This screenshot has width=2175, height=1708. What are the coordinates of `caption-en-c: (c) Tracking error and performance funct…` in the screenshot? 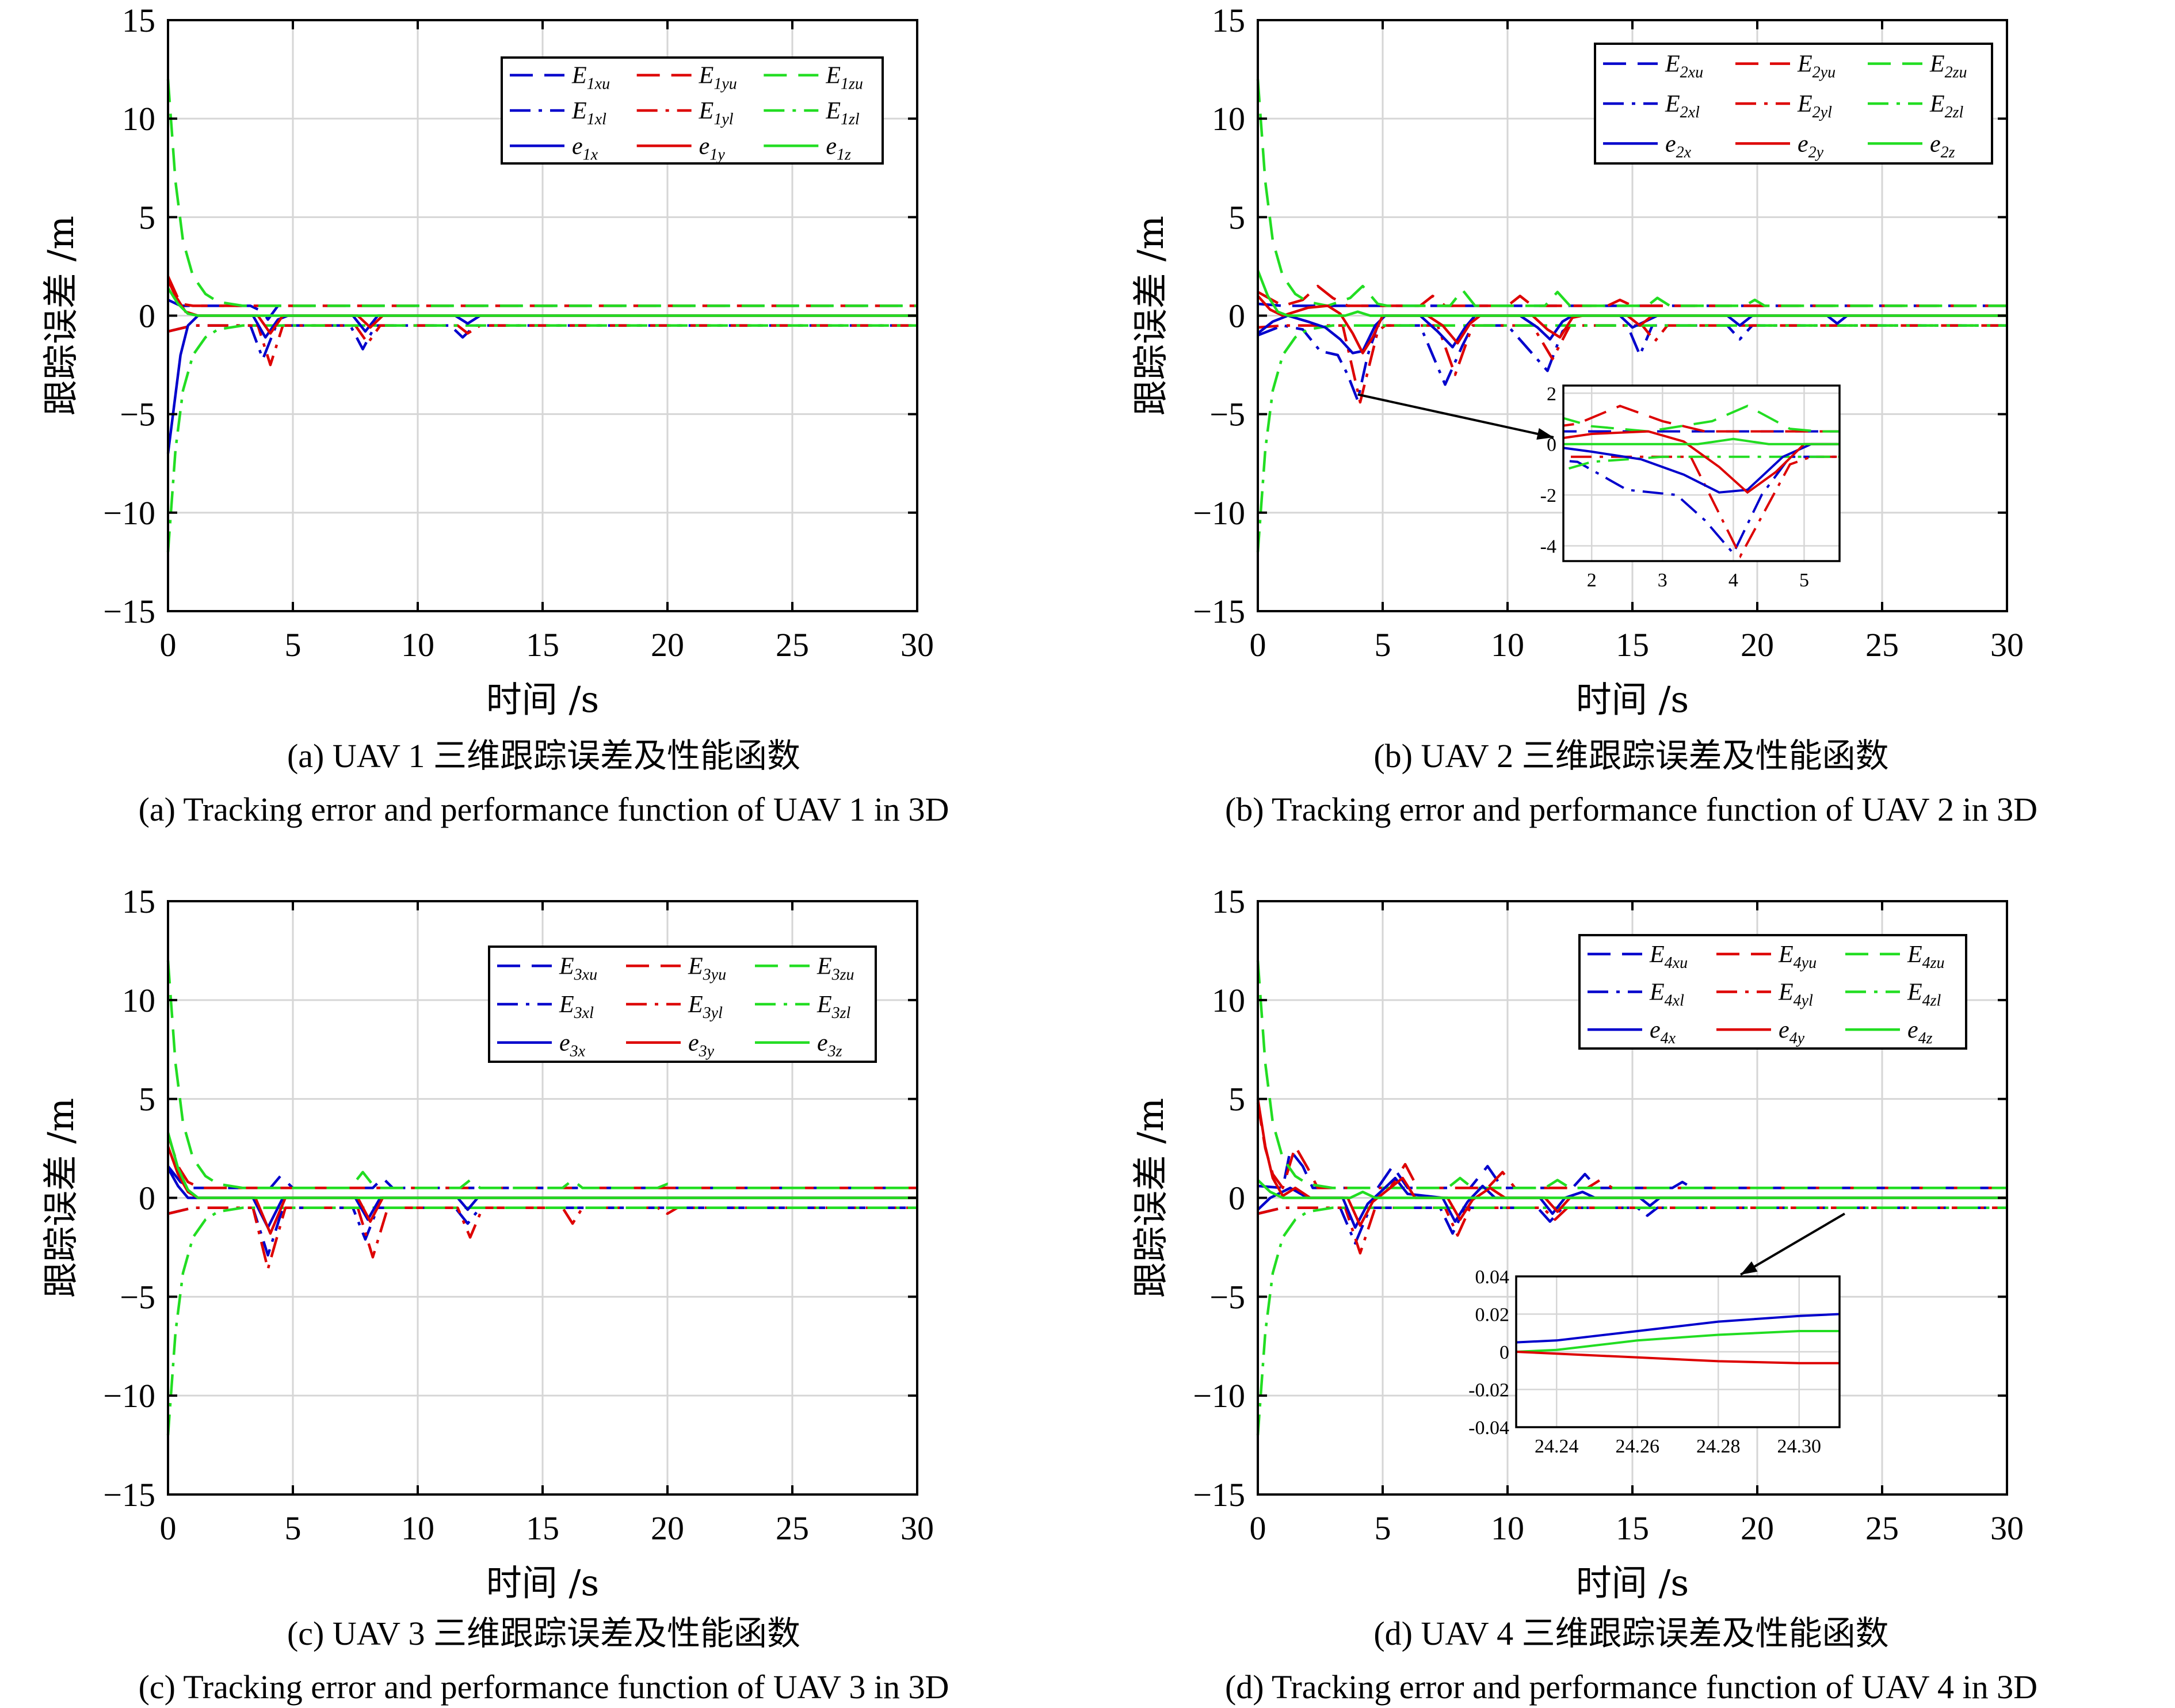 It's located at (543, 1687).